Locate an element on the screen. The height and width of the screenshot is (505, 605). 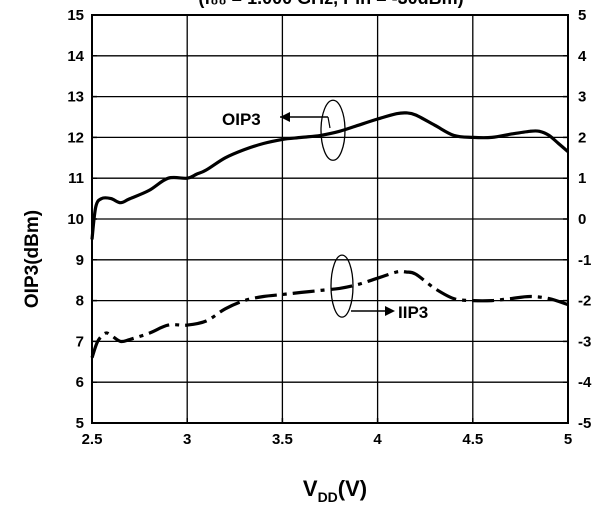
x-axis-title-sub: DD is located at coordinates (328, 497).